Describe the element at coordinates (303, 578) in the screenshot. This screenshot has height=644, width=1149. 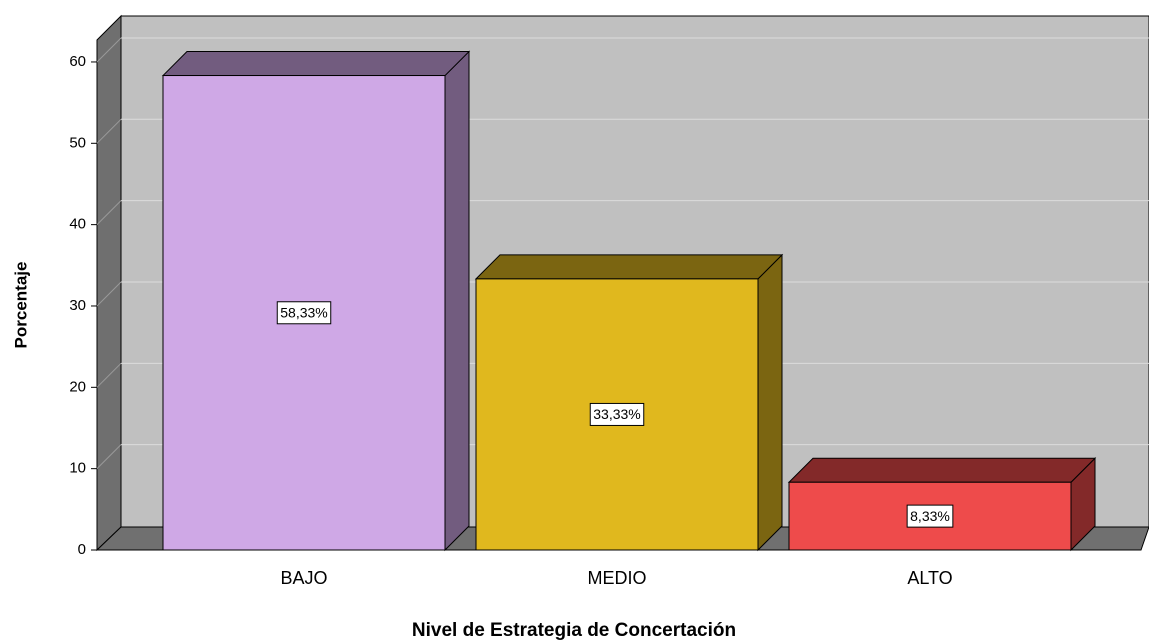
I see `x-tick-label: BAJO` at that location.